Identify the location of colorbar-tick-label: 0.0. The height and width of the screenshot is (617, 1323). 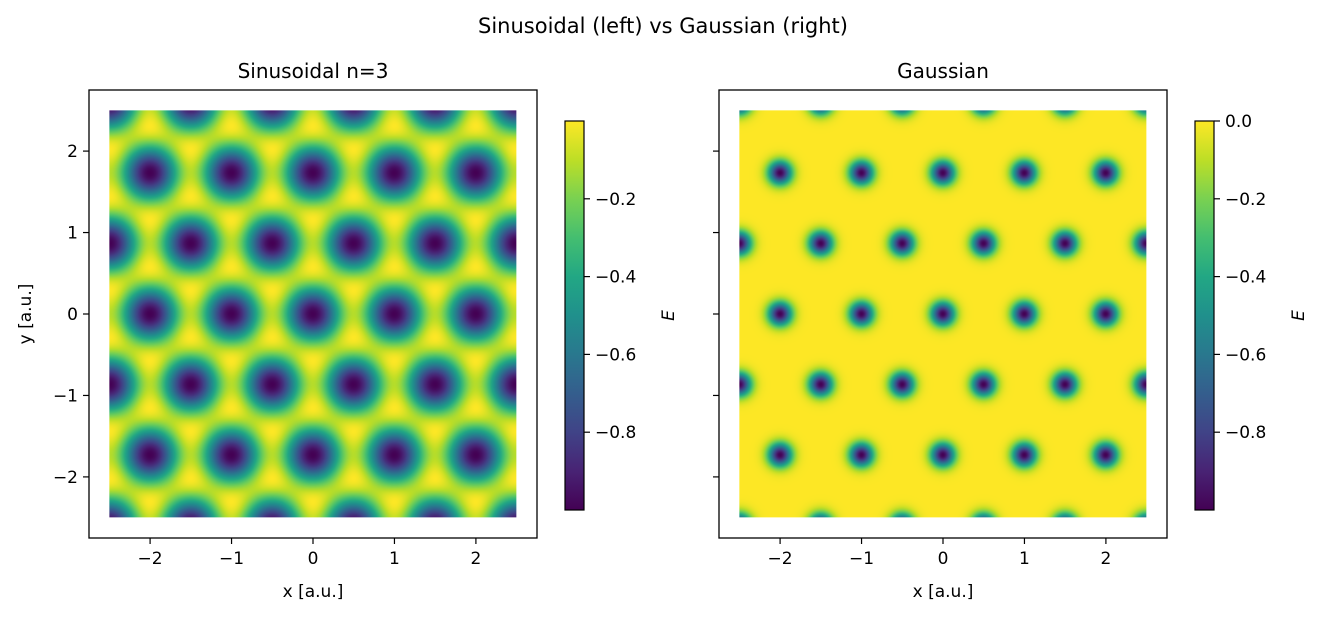
(1238, 122).